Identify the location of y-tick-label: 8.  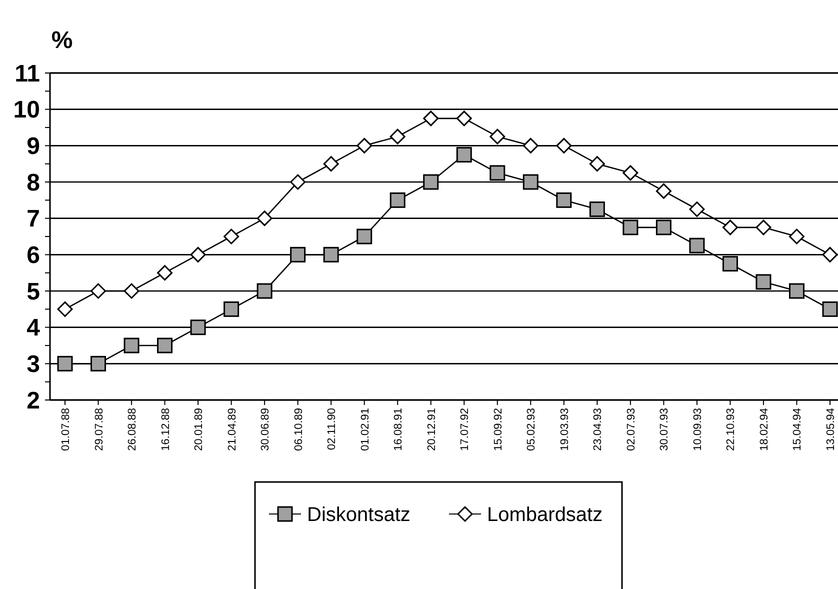
(33, 182).